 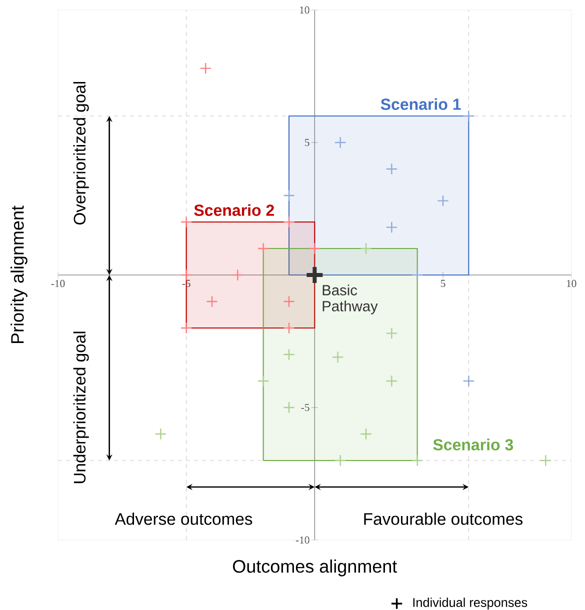 I want to click on x-tick-label: -10, so click(x=58, y=284).